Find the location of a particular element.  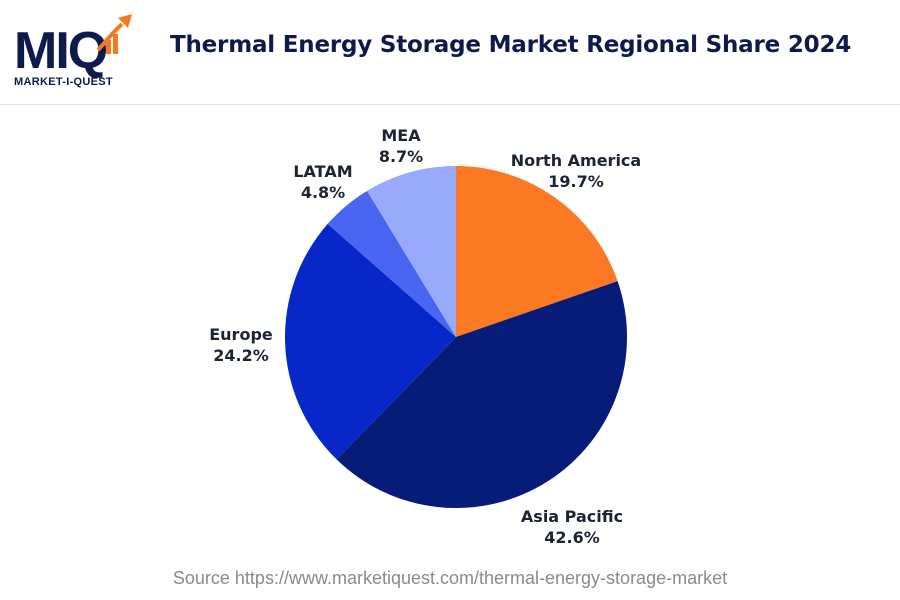

slice-value-label: 4.8% is located at coordinates (323, 192).